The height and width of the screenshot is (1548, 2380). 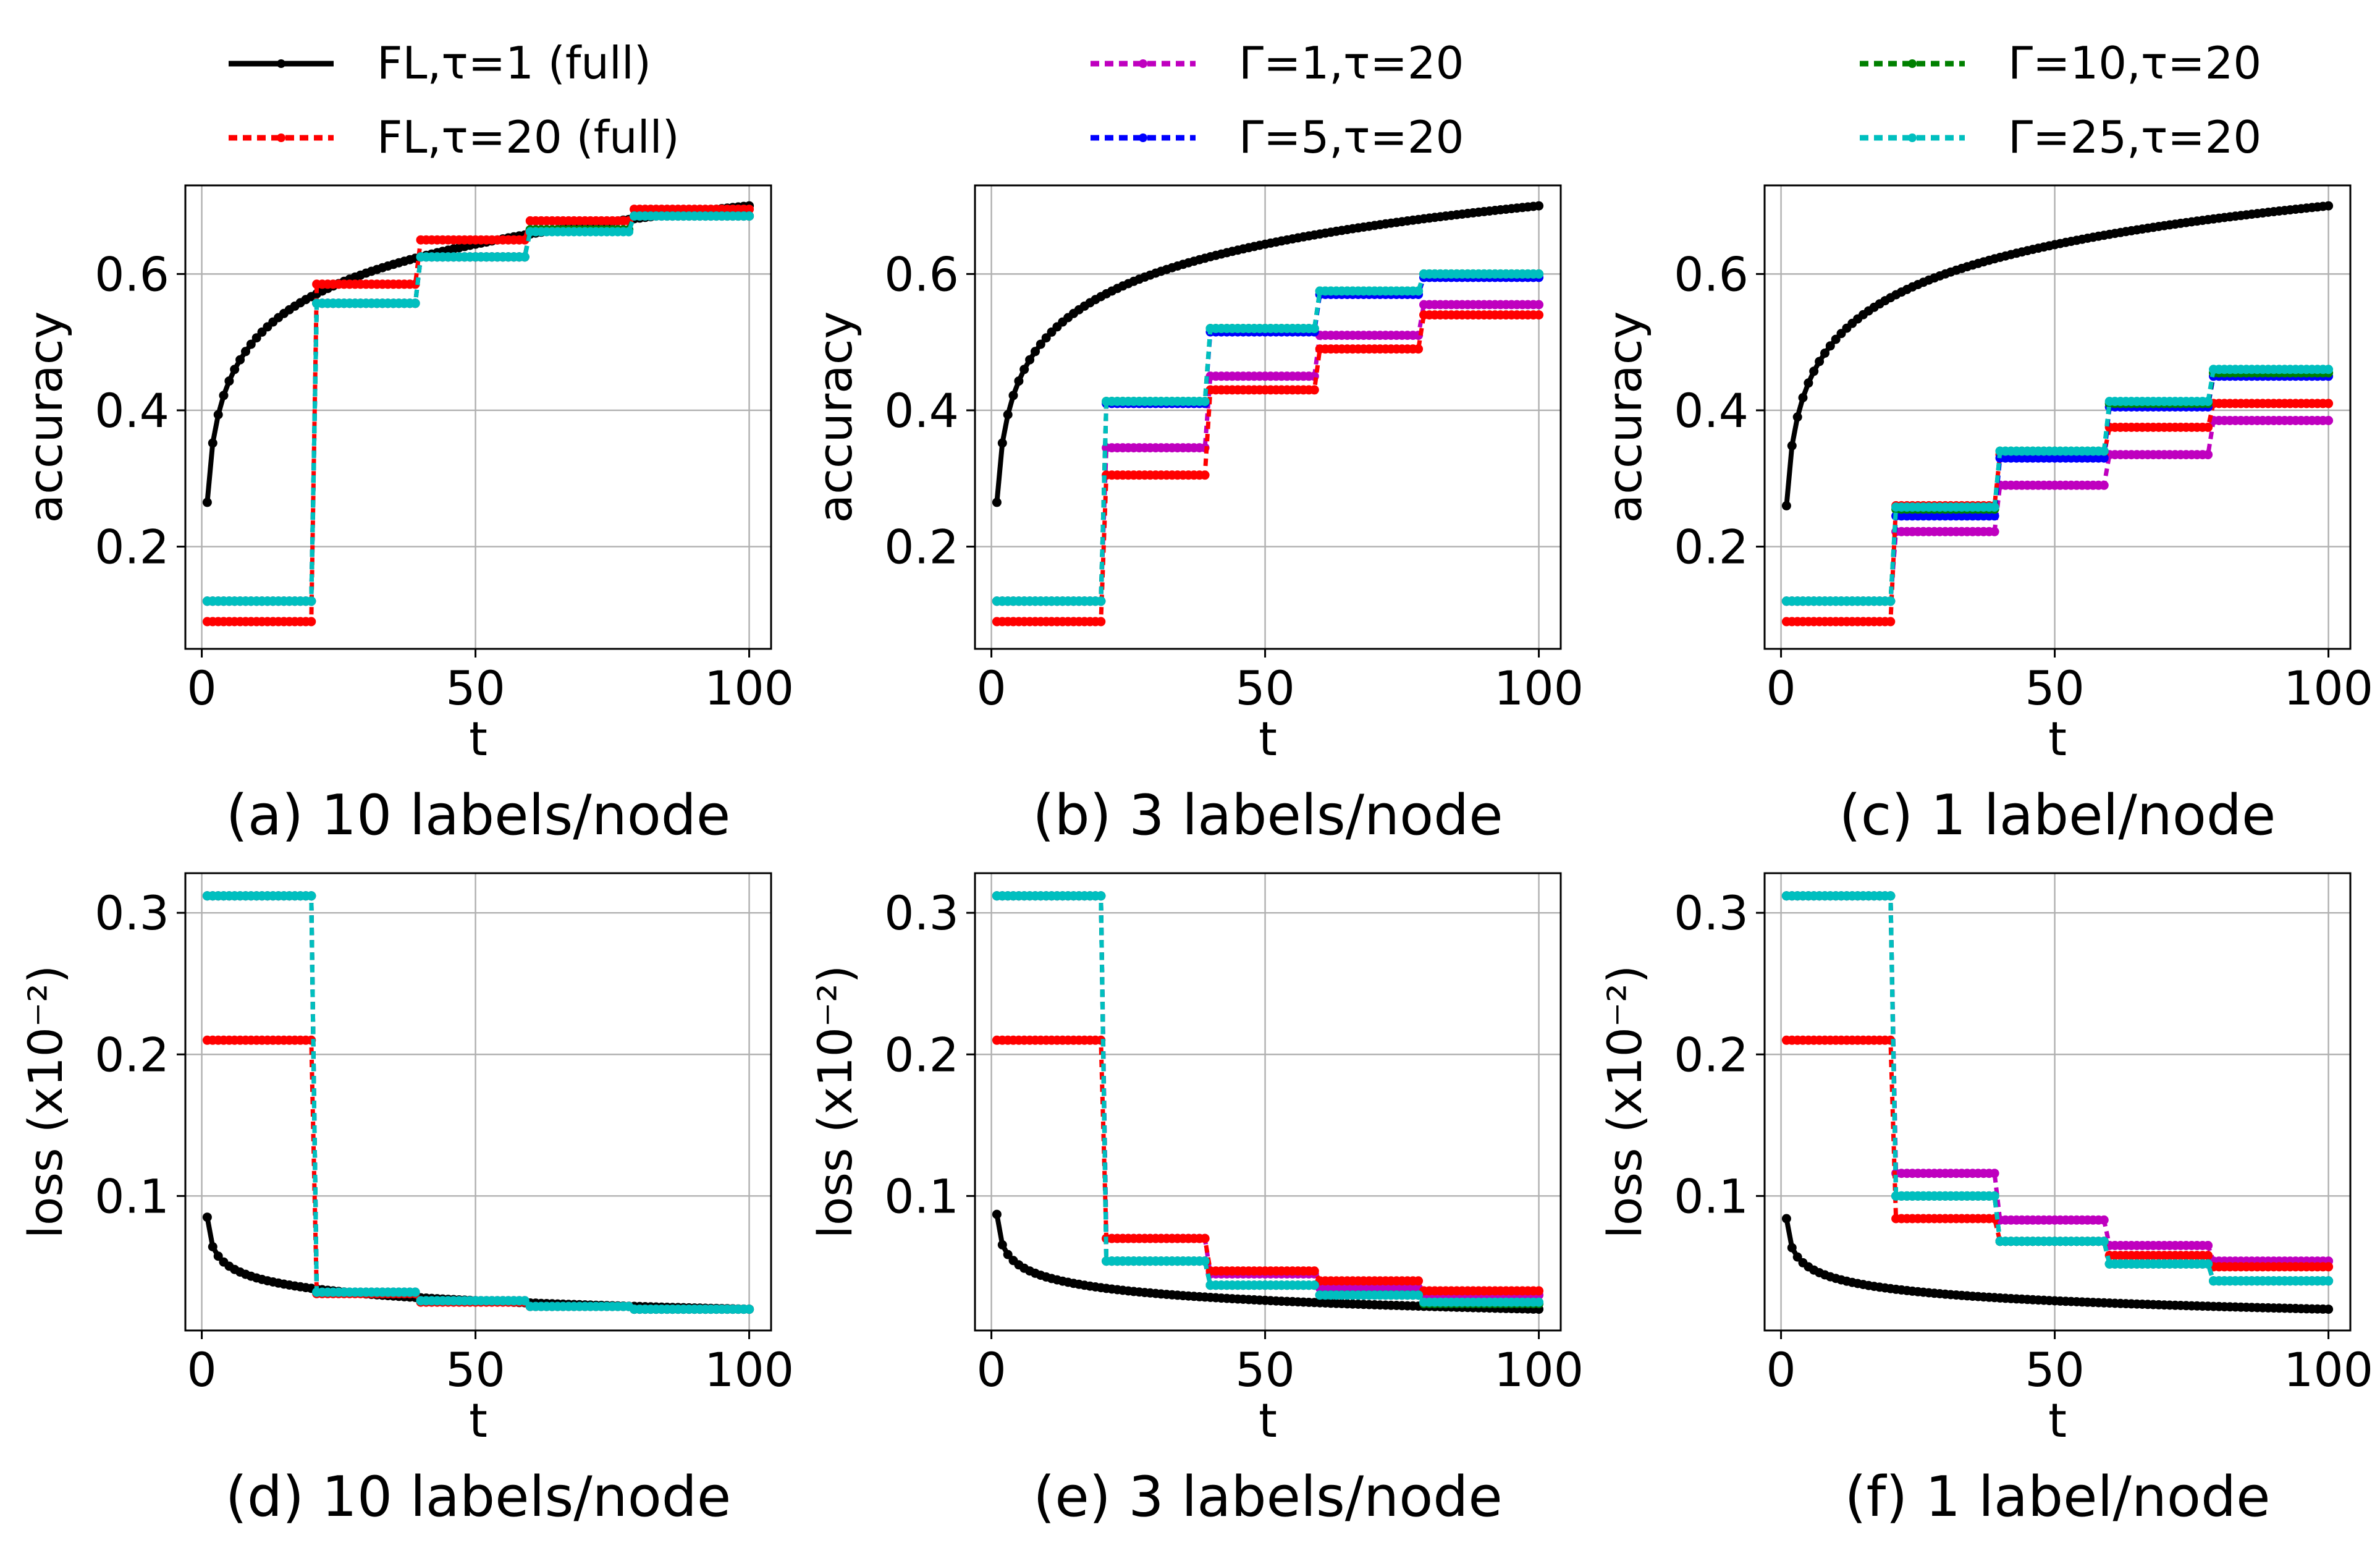 I want to click on panel-caption: (a) 10 labels/node, so click(x=478, y=815).